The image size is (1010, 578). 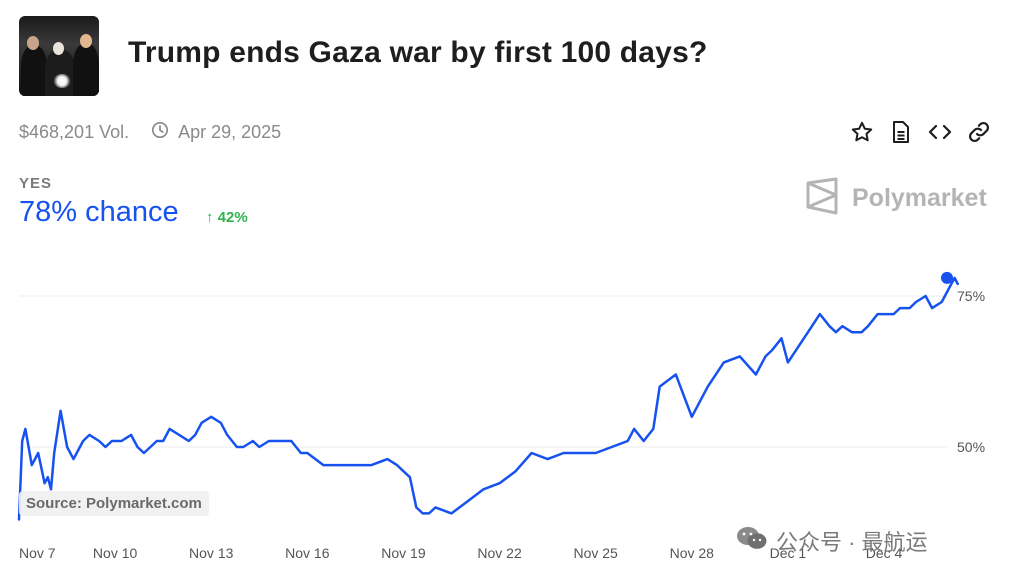 I want to click on clock-icon, so click(x=160, y=132).